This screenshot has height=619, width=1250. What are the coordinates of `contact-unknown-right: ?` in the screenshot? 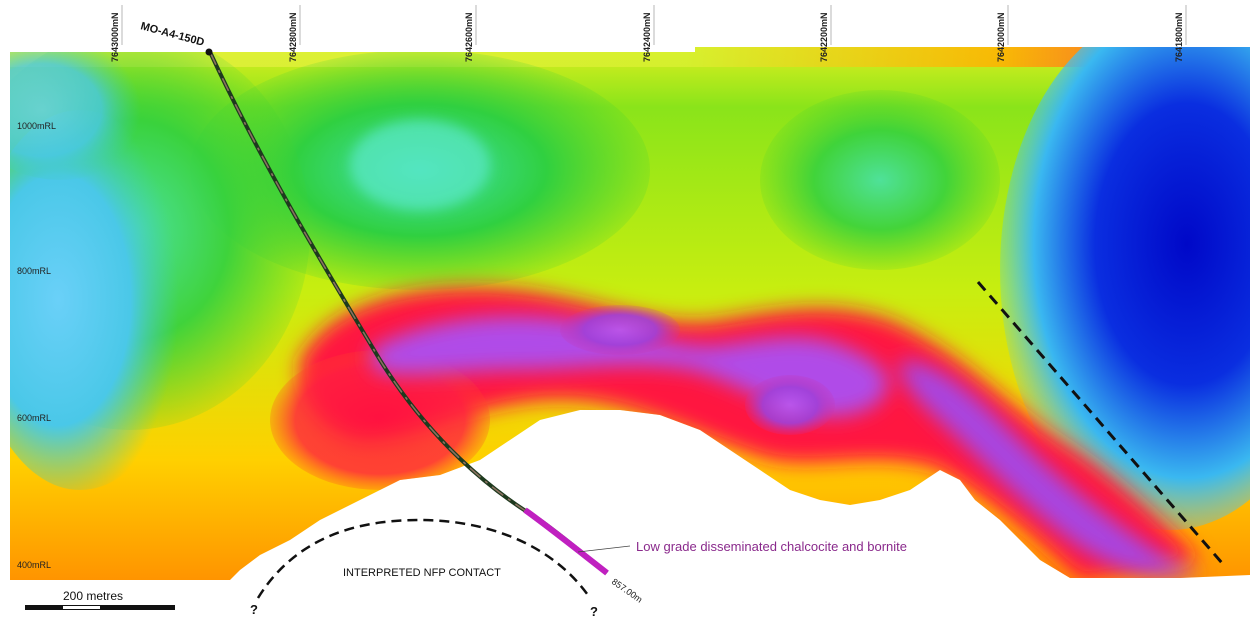 It's located at (594, 611).